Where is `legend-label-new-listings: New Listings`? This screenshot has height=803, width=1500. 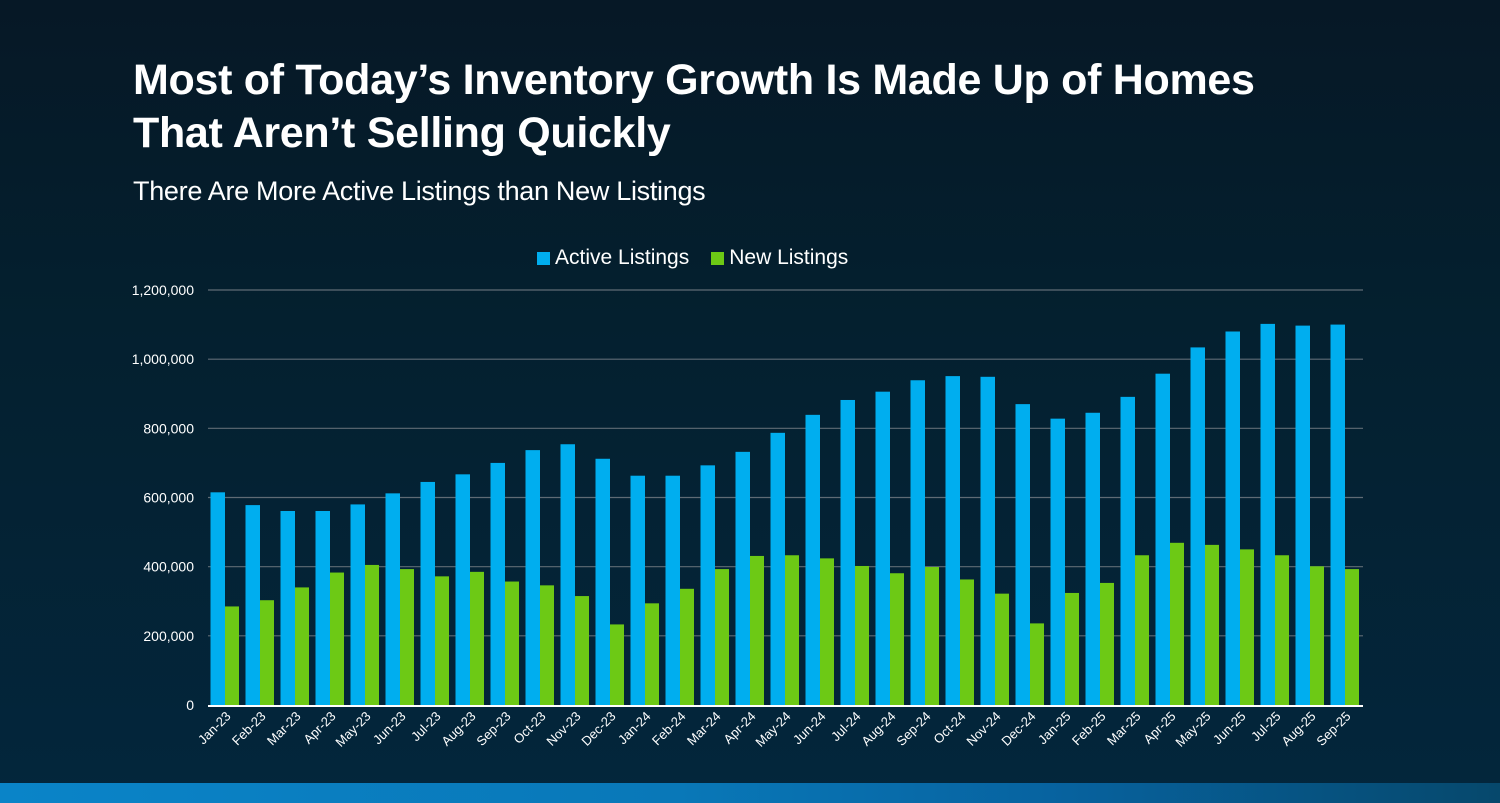 legend-label-new-listings: New Listings is located at coordinates (789, 257).